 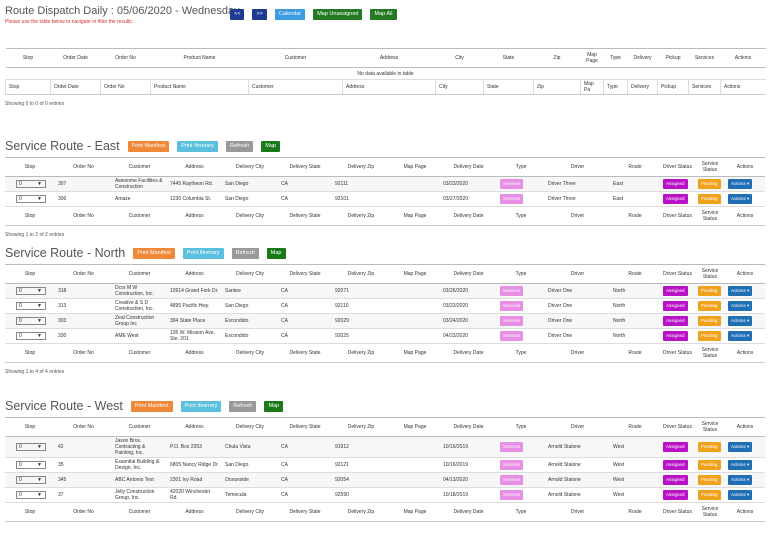 I want to click on footer-cell: Type, so click(x=521, y=353).